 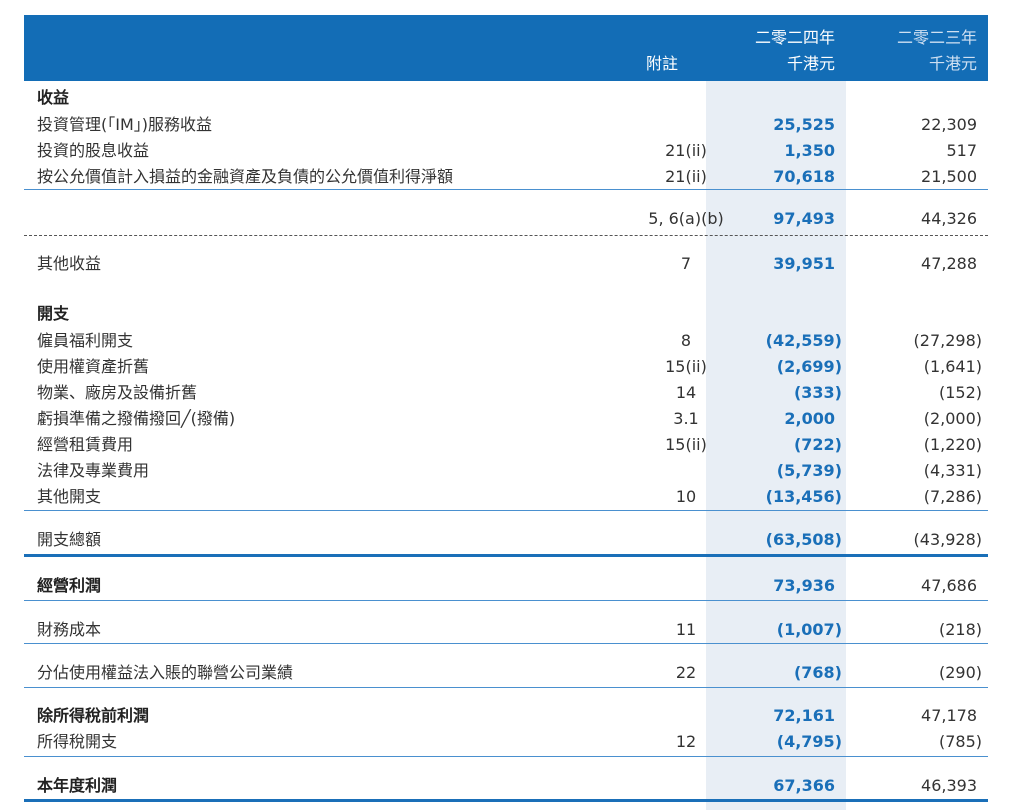 I want to click on row-label: 法律及專業費用, so click(x=93, y=470).